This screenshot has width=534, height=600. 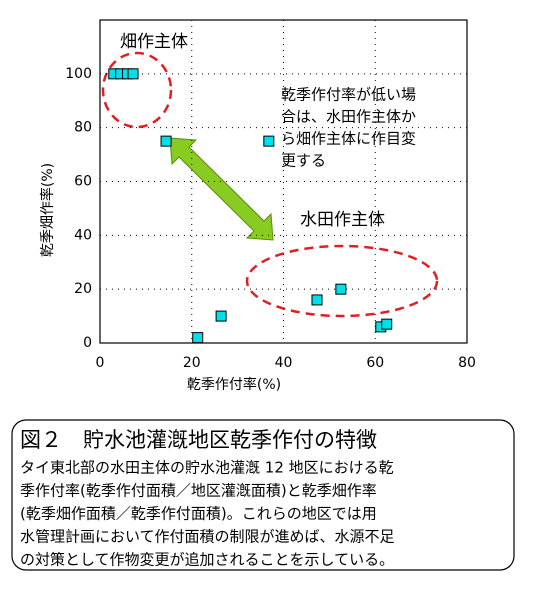 What do you see at coordinates (192, 363) in the screenshot?
I see `x-tick-label: 20` at bounding box center [192, 363].